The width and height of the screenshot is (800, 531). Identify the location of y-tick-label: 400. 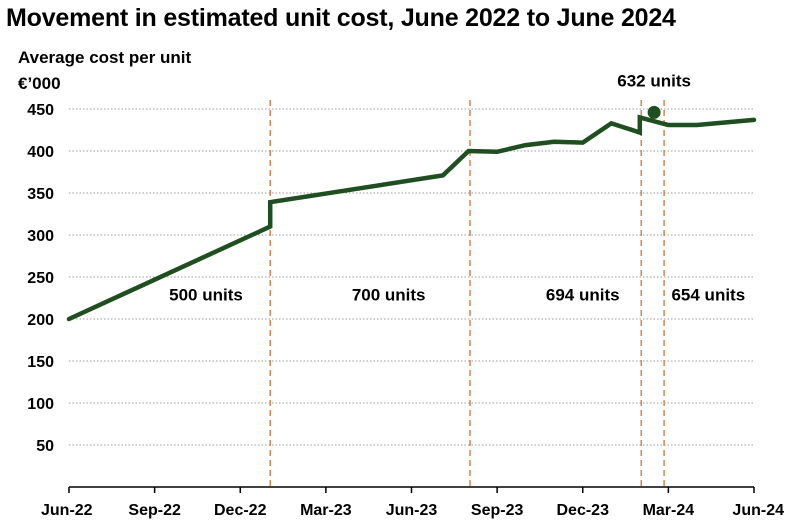
(40, 152).